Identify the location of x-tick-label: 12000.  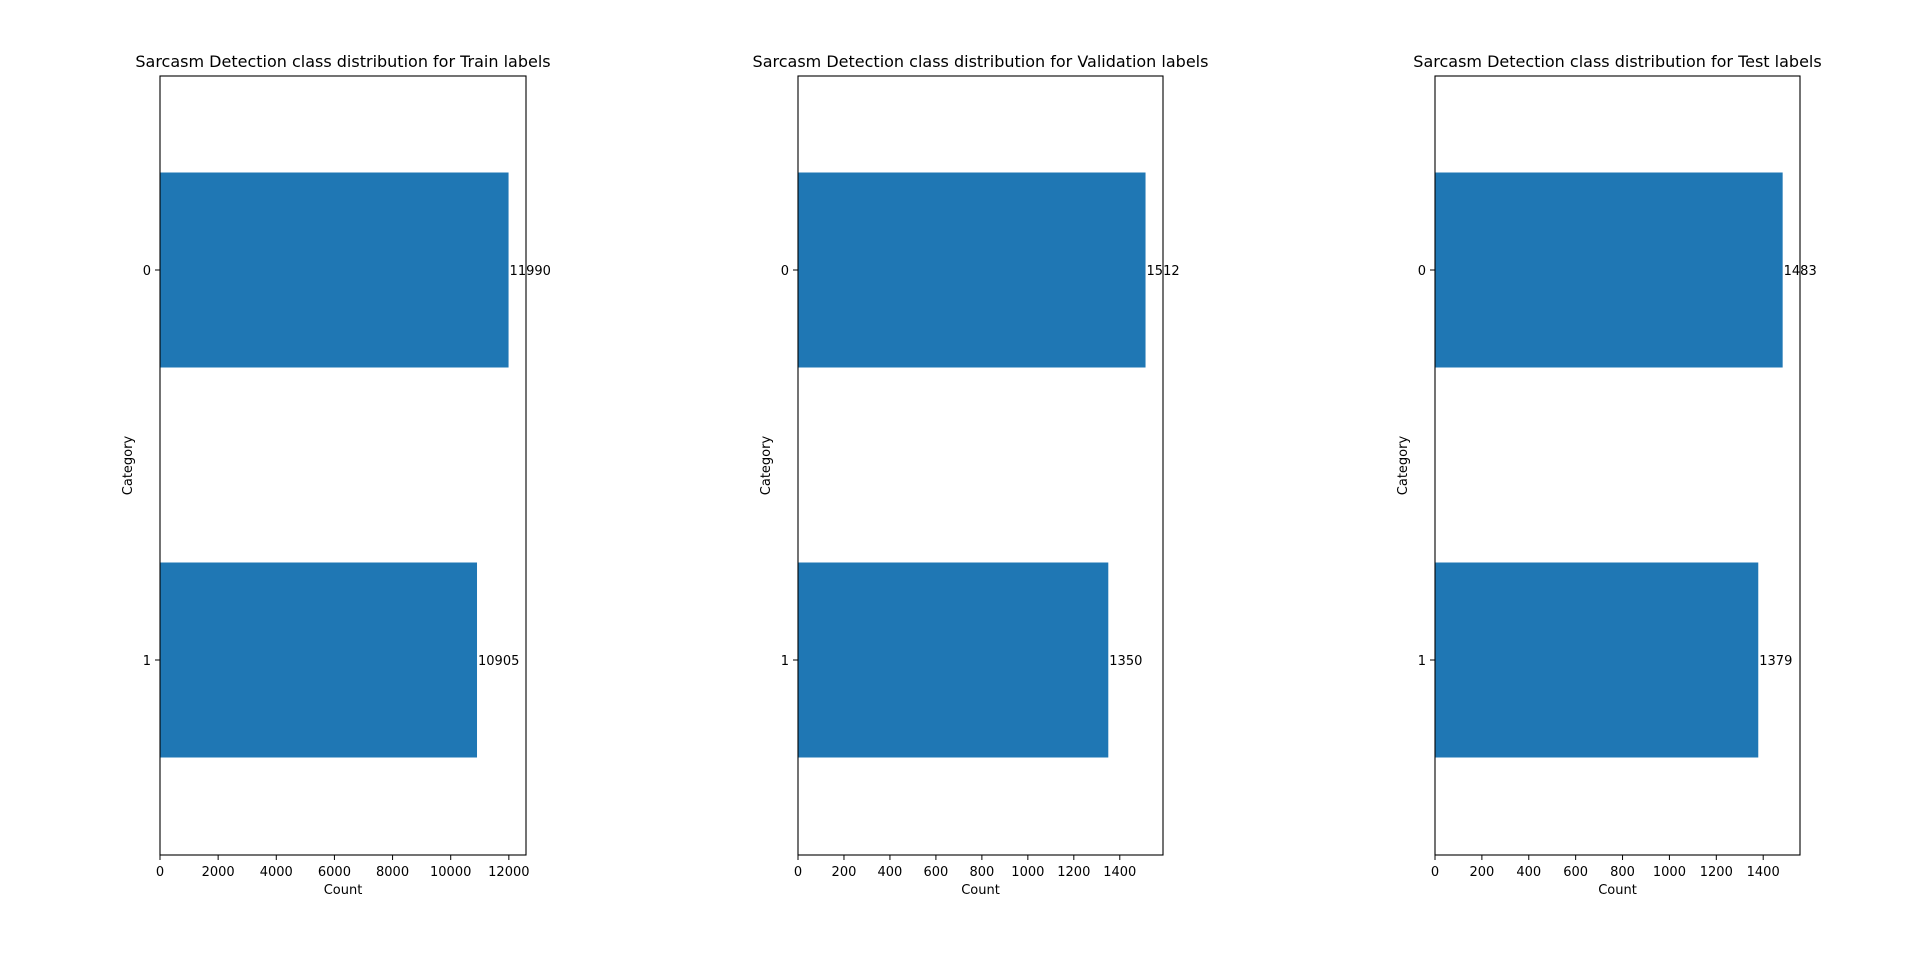
(508, 872).